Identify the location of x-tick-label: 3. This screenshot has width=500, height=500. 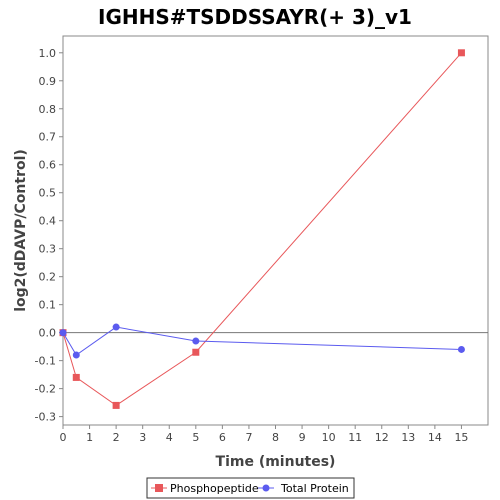
(142, 437).